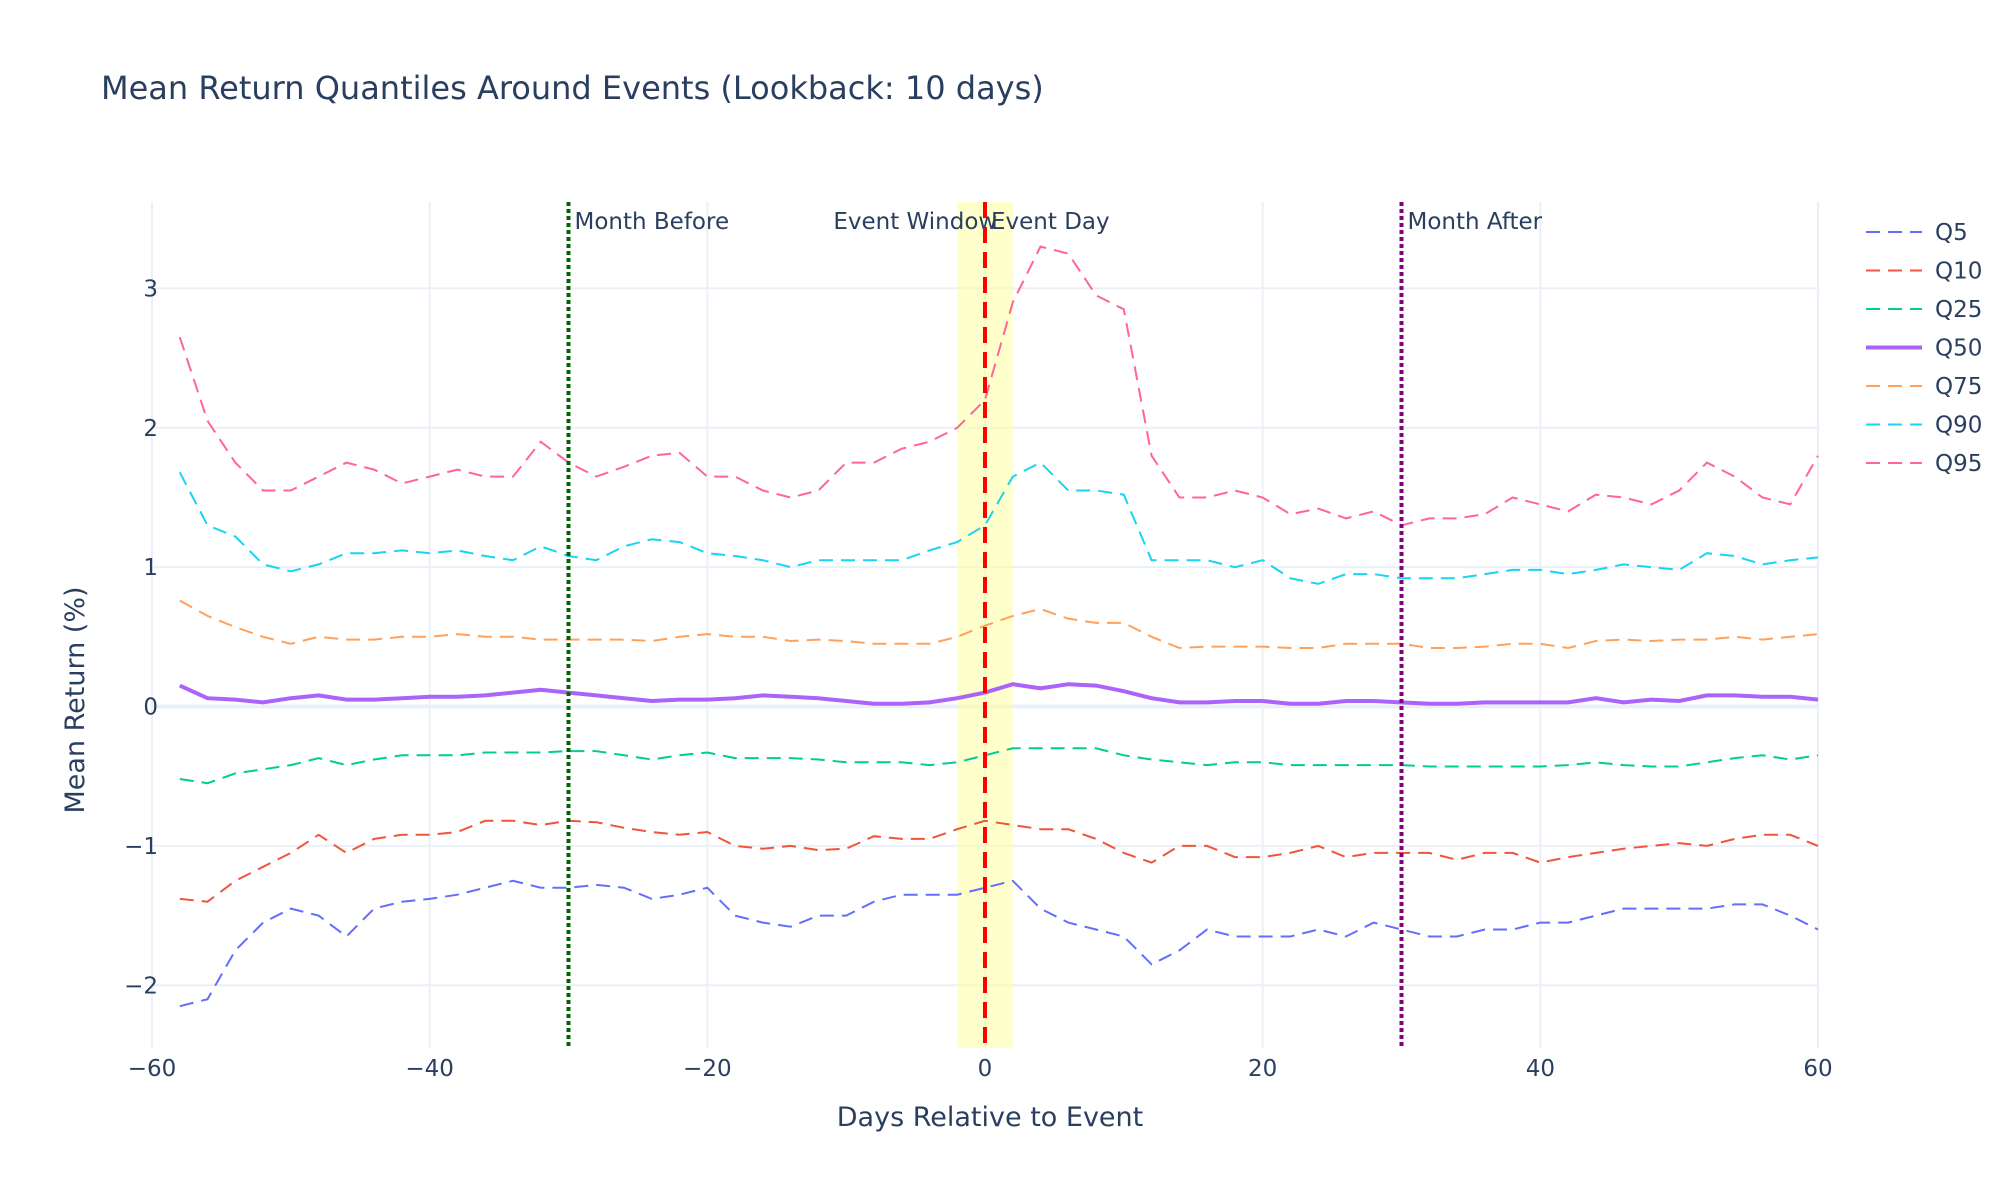 Image resolution: width=2000 pixels, height=1200 pixels. I want to click on series-line-q25, so click(999, 766).